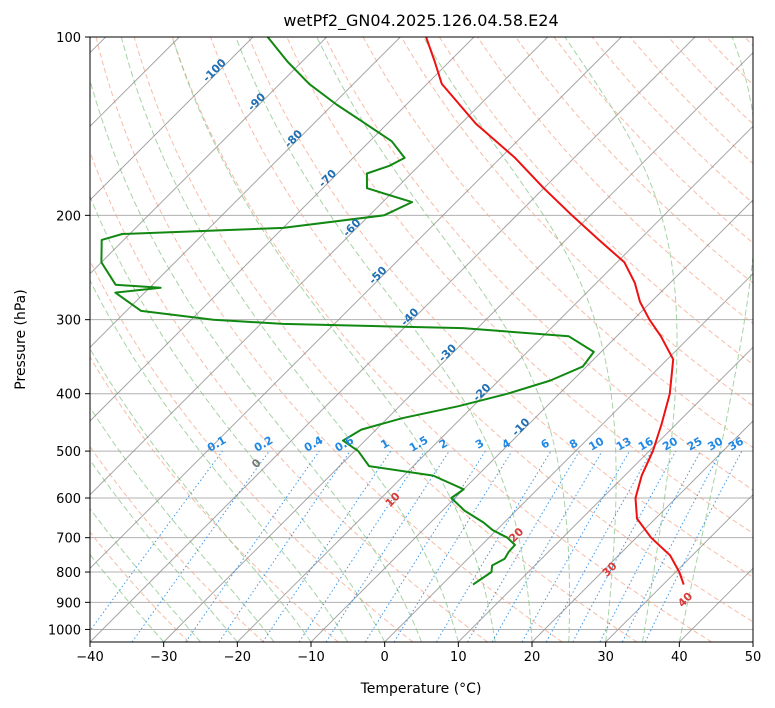 This screenshot has width=775, height=708. I want to click on x-tick-label: 0, so click(385, 657).